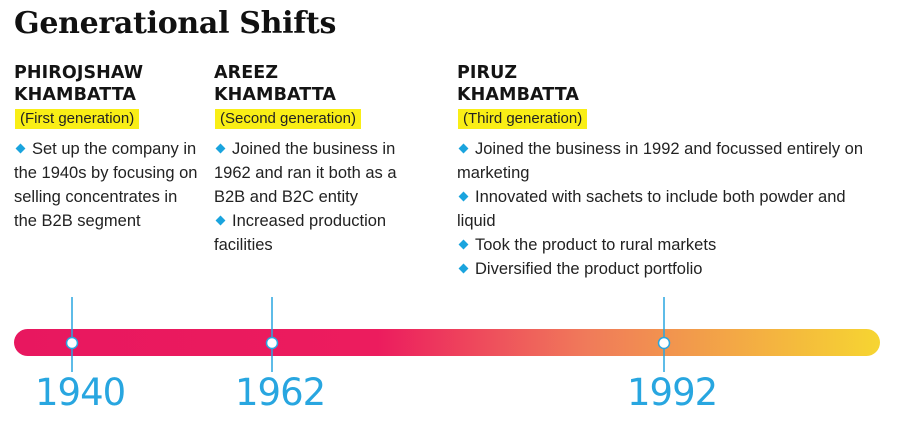  What do you see at coordinates (175, 23) in the screenshot?
I see `page-title: Generational Shifts` at bounding box center [175, 23].